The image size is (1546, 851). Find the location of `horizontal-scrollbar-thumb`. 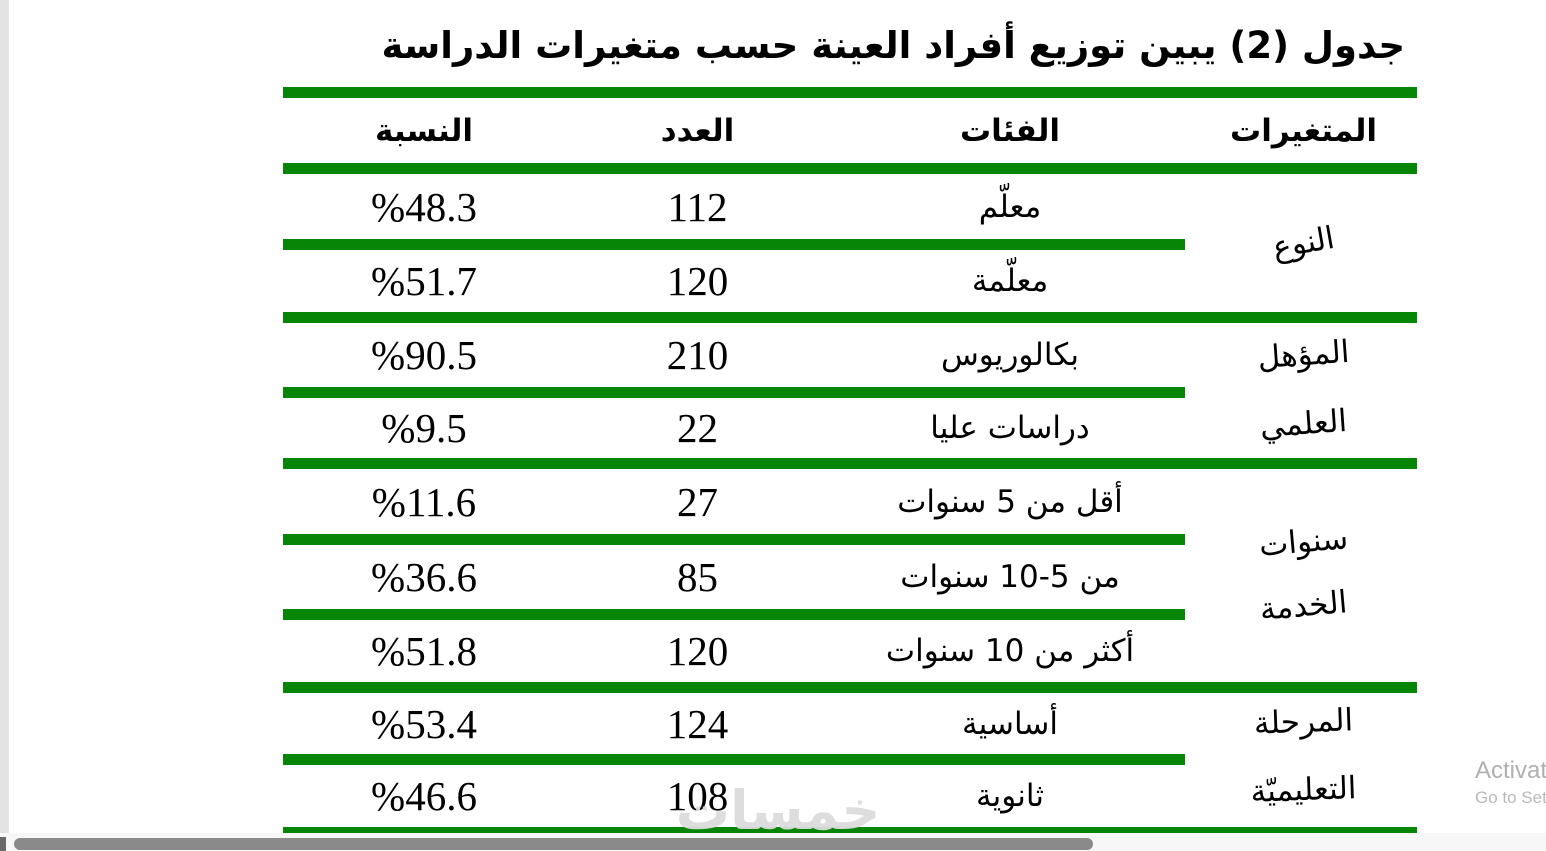

horizontal-scrollbar-thumb is located at coordinates (553, 844).